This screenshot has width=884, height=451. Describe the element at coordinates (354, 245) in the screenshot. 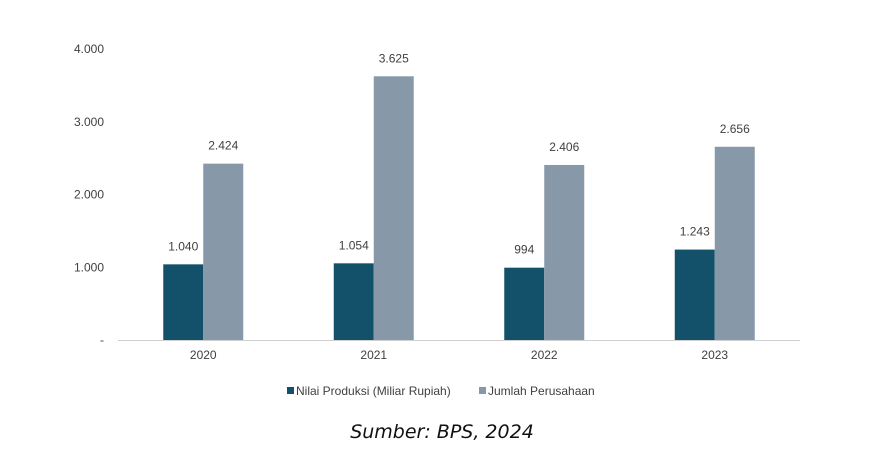

I see `data-label: 1.054` at that location.